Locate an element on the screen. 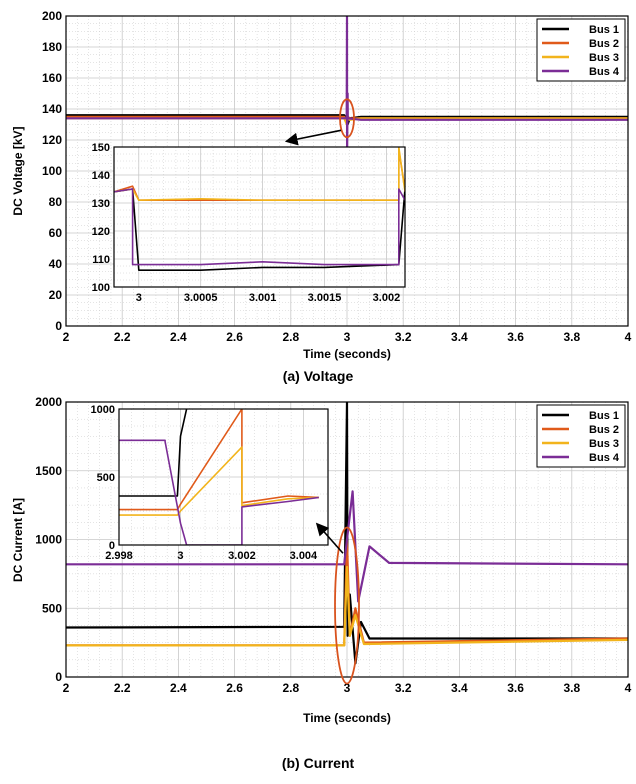 The image size is (636, 784). x-tick-label: 2.998 is located at coordinates (119, 556).